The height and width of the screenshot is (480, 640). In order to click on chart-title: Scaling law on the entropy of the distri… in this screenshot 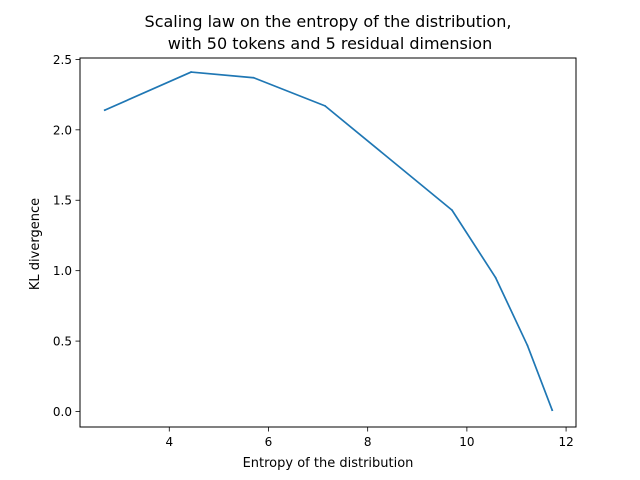, I will do `click(328, 21)`.